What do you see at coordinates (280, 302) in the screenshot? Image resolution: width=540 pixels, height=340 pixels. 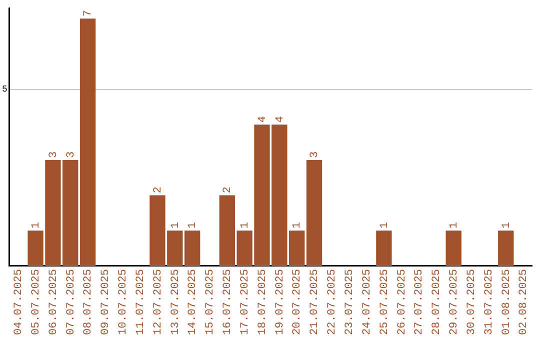 I see `x-tick-label: 19.07.2025` at bounding box center [280, 302].